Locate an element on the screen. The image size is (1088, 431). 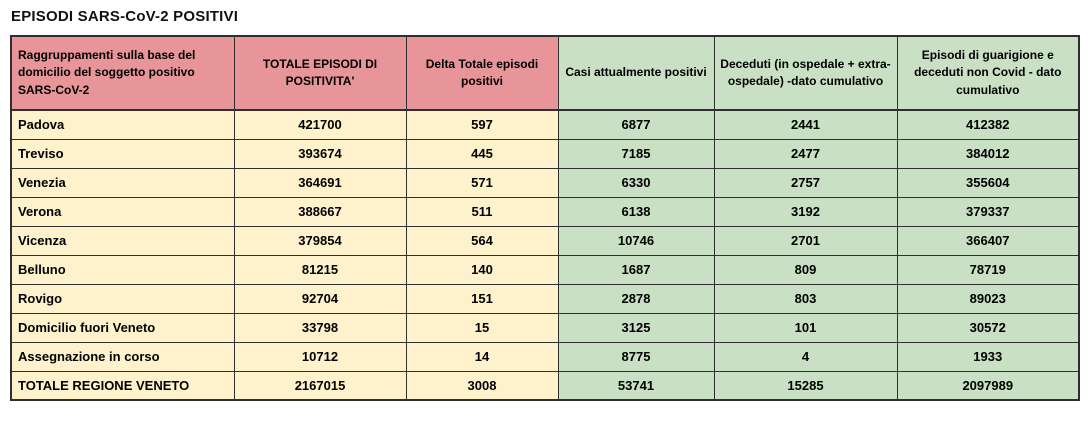
data-cell-totale-episodi-positivita: 393674 is located at coordinates (320, 153).